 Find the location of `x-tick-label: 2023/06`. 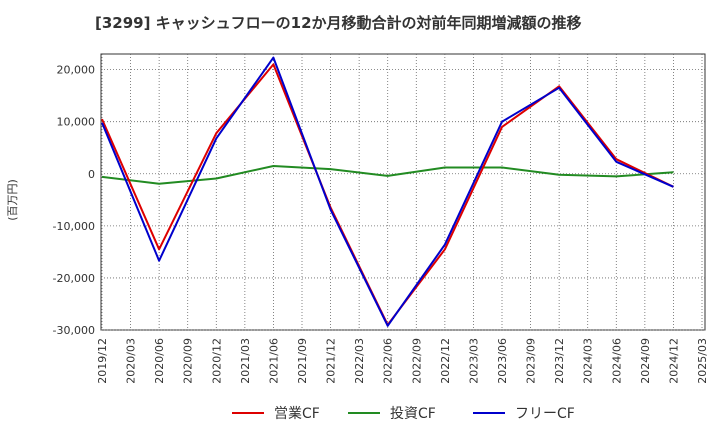

x-tick-label: 2023/06 is located at coordinates (502, 361).